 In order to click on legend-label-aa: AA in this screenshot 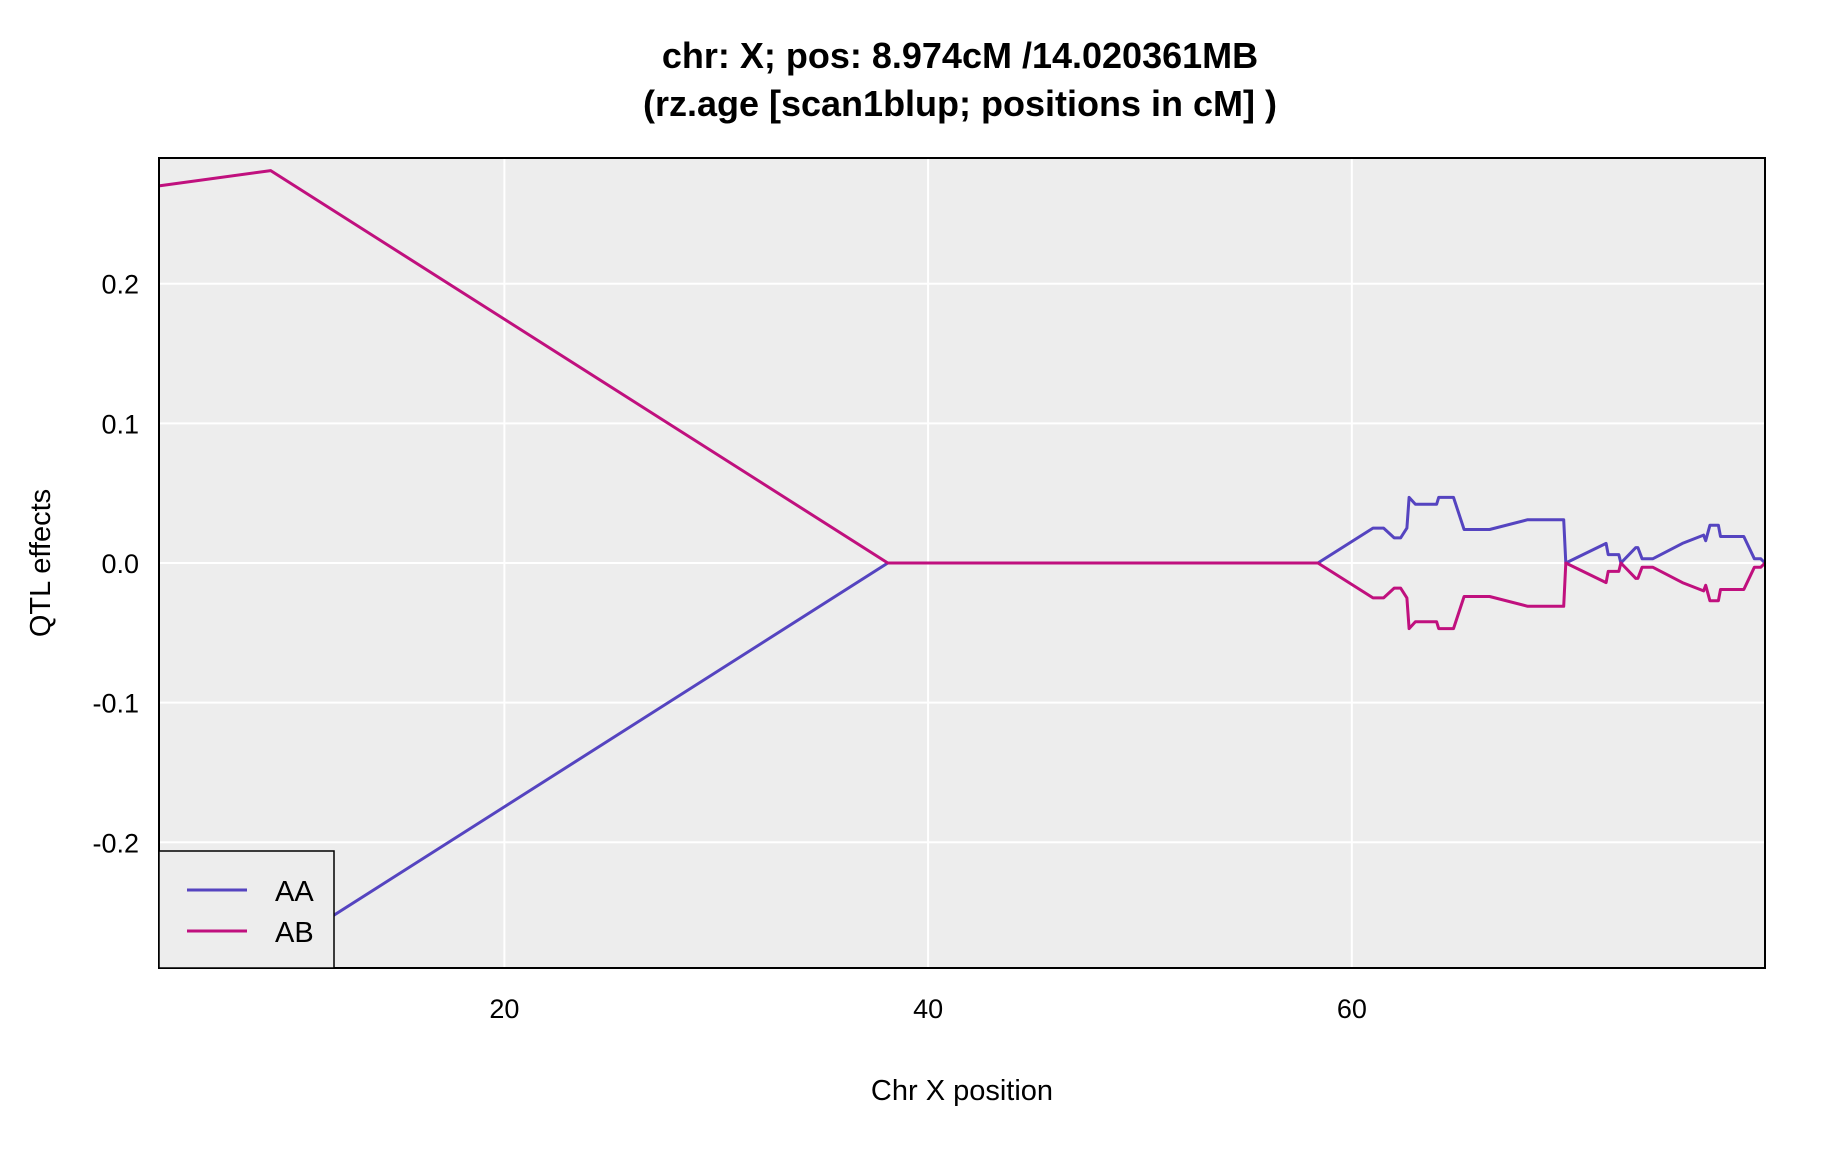, I will do `click(294, 892)`.